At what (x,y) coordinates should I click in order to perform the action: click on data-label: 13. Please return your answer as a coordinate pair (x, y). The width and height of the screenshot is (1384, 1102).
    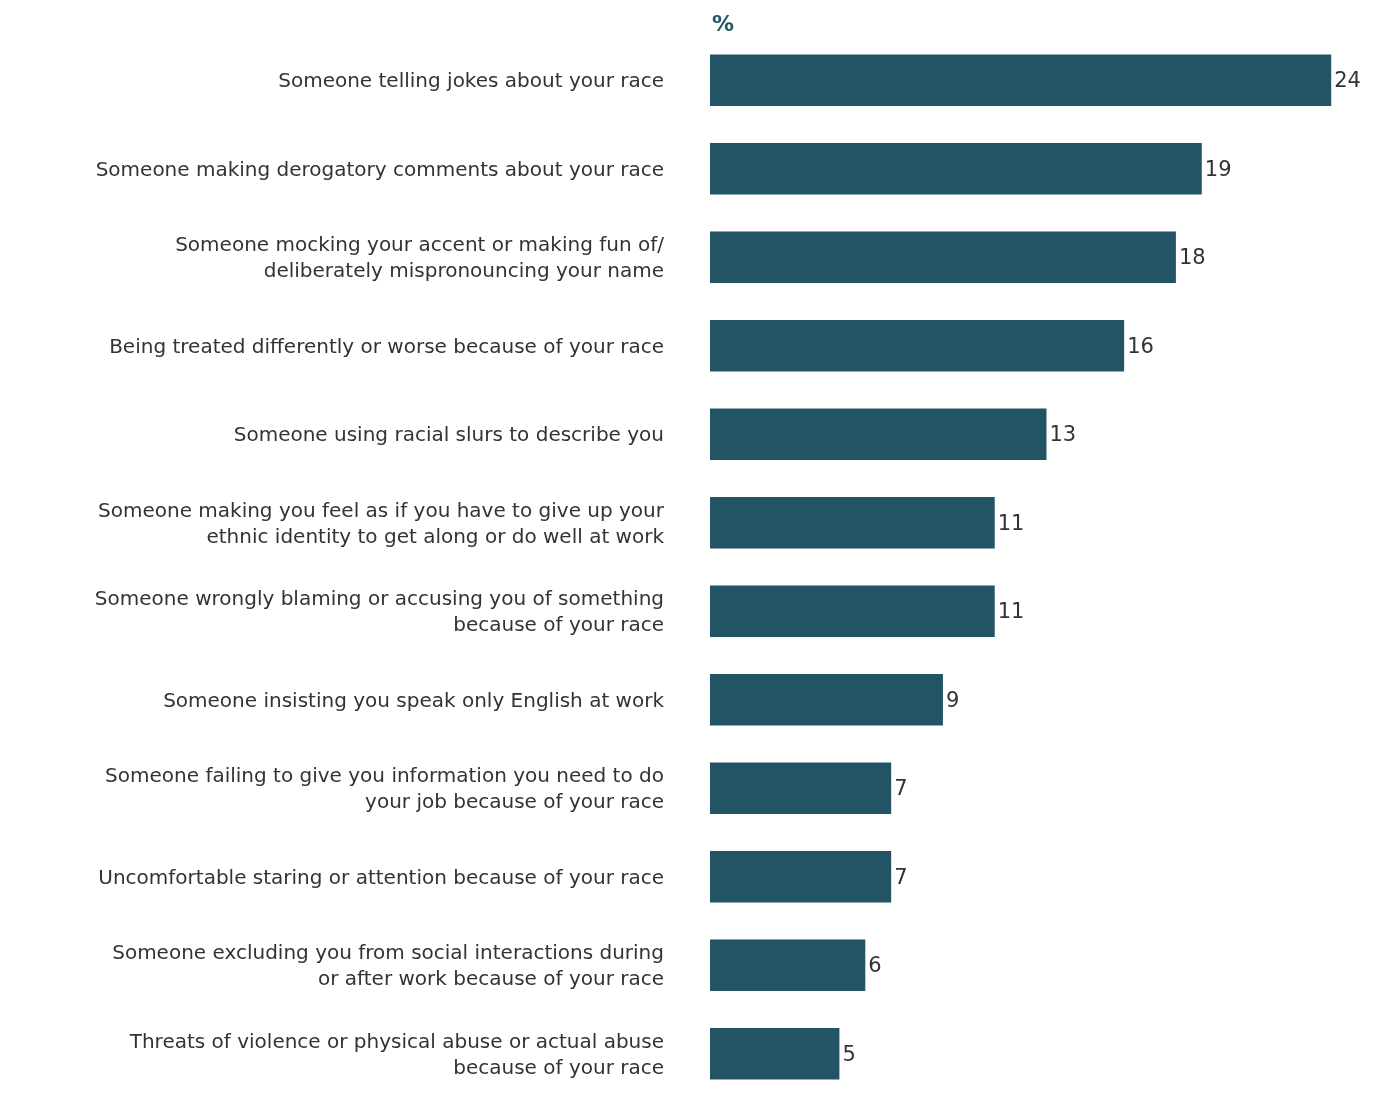
    Looking at the image, I should click on (1063, 434).